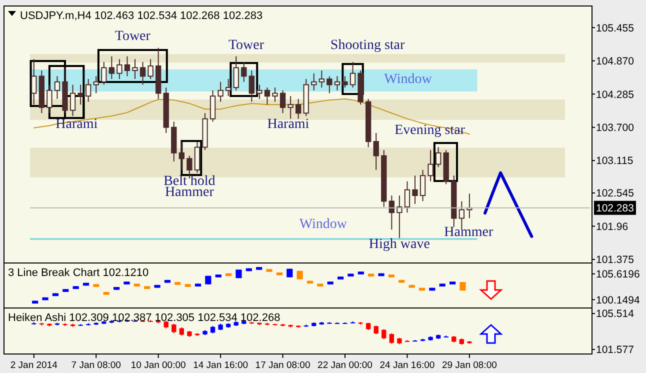 The height and width of the screenshot is (373, 646). Describe the element at coordinates (345, 365) in the screenshot. I see `x-tick-label: 22 Jan 00:00` at that location.